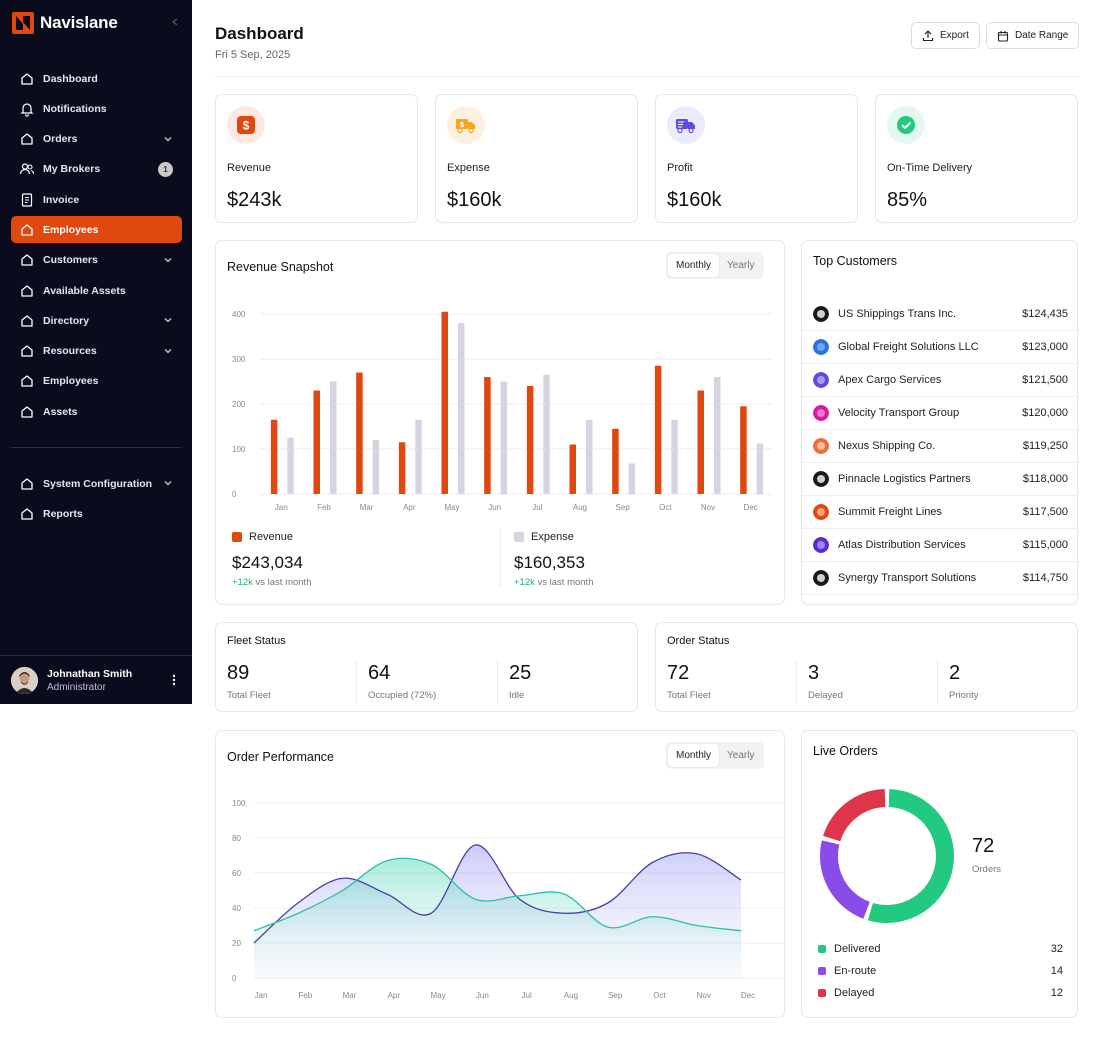 This screenshot has height=1046, width=1100. What do you see at coordinates (96, 139) in the screenshot?
I see `sidebar-item-orders: Orders` at bounding box center [96, 139].